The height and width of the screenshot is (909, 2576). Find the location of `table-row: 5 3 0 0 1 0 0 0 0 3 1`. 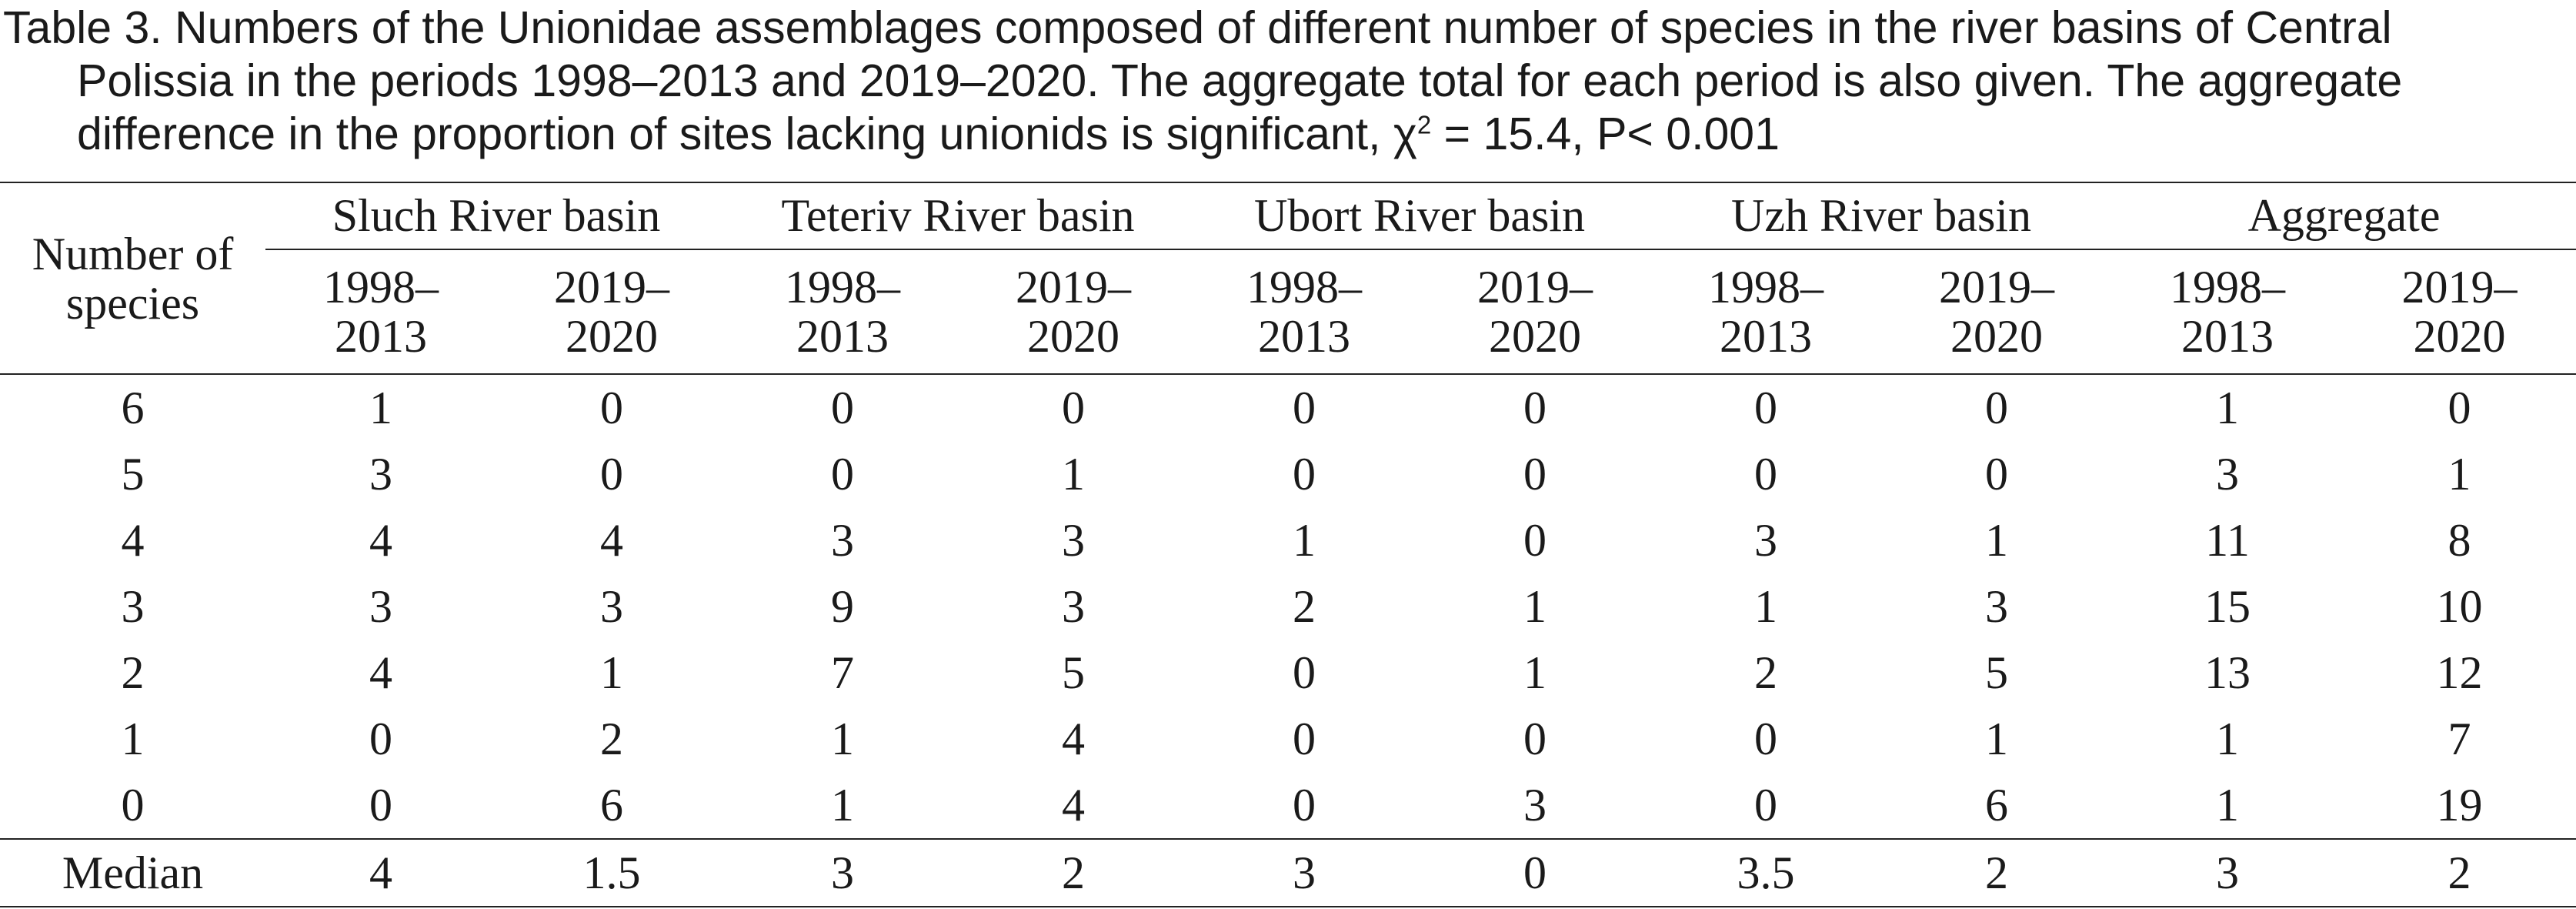

table-row: 5 3 0 0 1 0 0 0 0 3 1 is located at coordinates (1288, 474).